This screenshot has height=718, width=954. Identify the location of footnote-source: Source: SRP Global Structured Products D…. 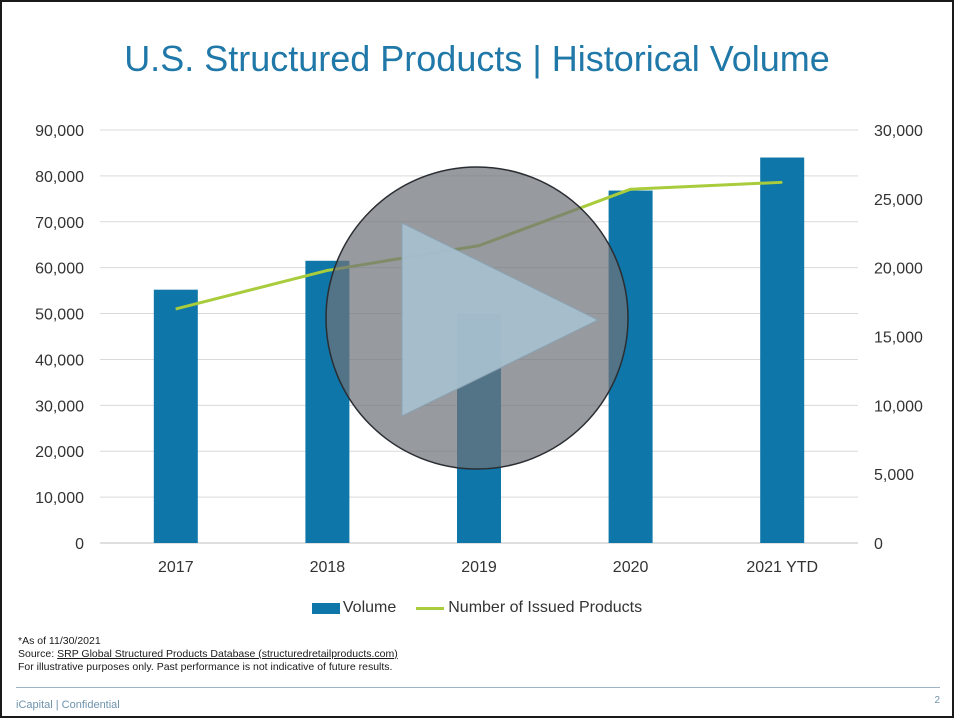
(208, 654).